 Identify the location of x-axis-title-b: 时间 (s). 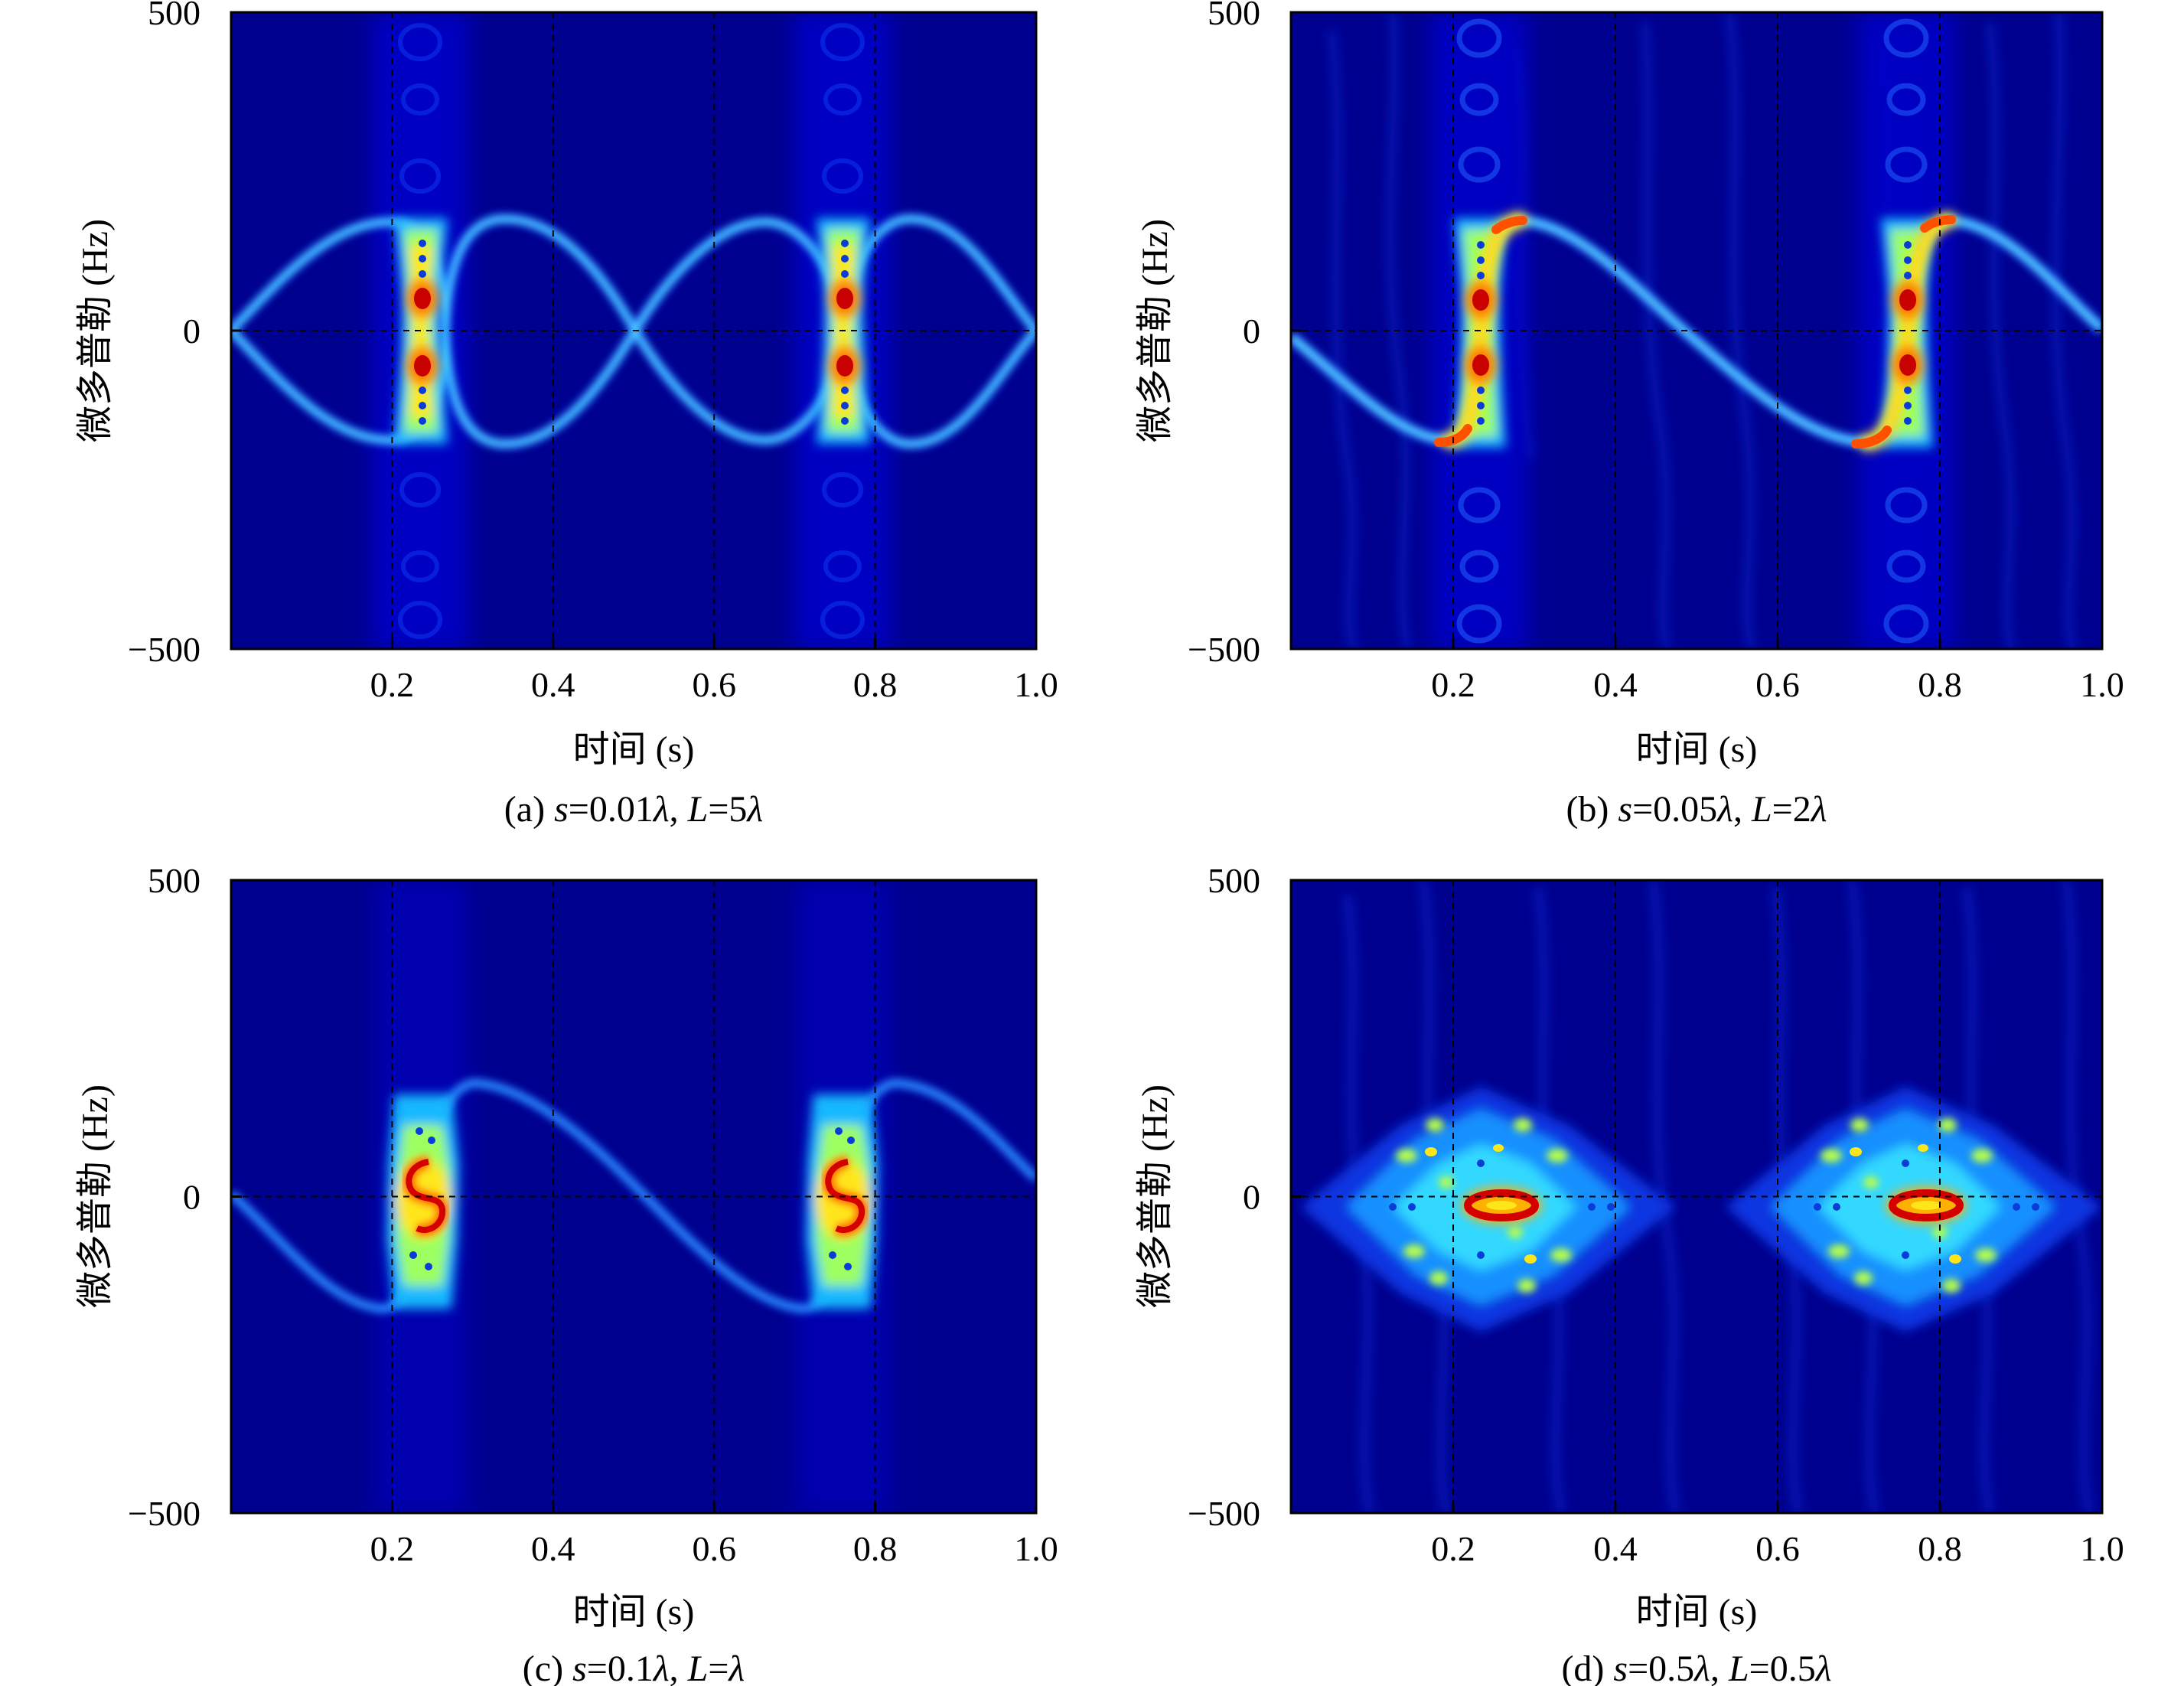
(1697, 749).